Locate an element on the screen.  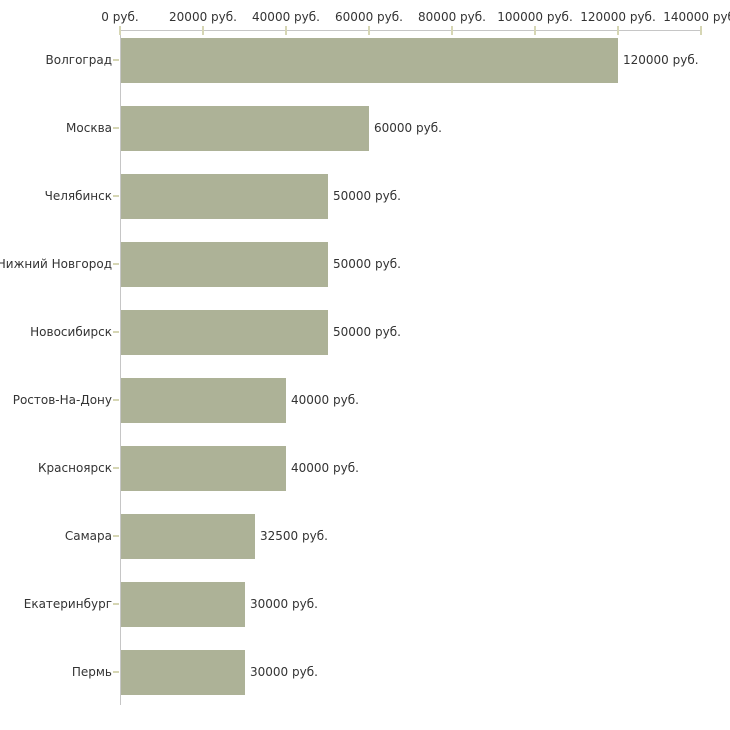
x-axis-tick-label: 20000 руб. is located at coordinates (203, 17).